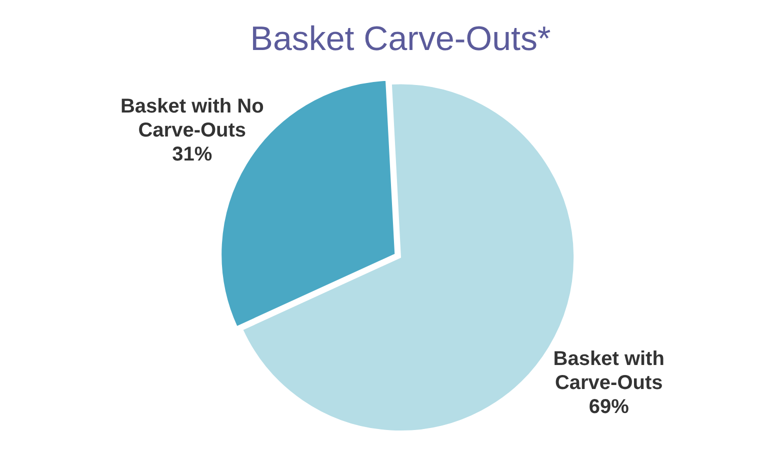  I want to click on slice-label: Basket with Carve-Outs, so click(608, 371).